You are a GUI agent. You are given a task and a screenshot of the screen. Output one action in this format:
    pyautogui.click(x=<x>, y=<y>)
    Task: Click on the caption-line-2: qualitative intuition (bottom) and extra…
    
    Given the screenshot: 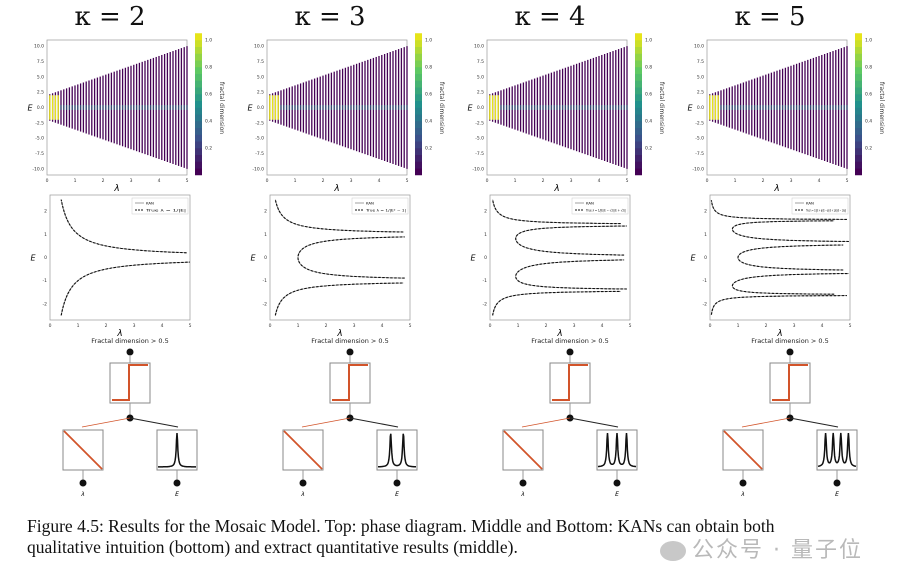 What is the action you would take?
    pyautogui.click(x=272, y=547)
    